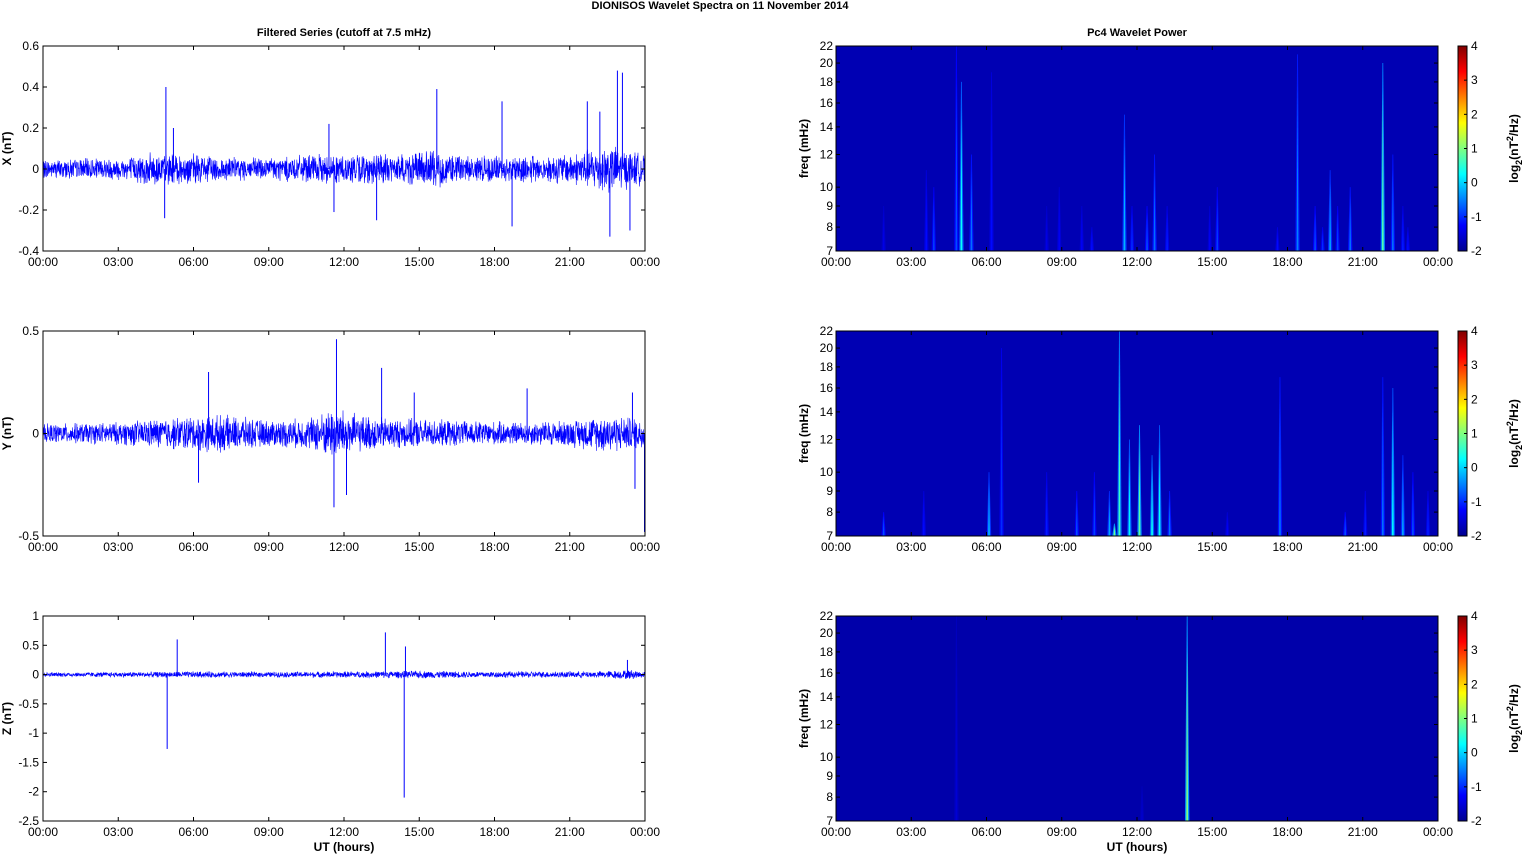 The height and width of the screenshot is (854, 1525). I want to click on power-background, so click(1137, 433).